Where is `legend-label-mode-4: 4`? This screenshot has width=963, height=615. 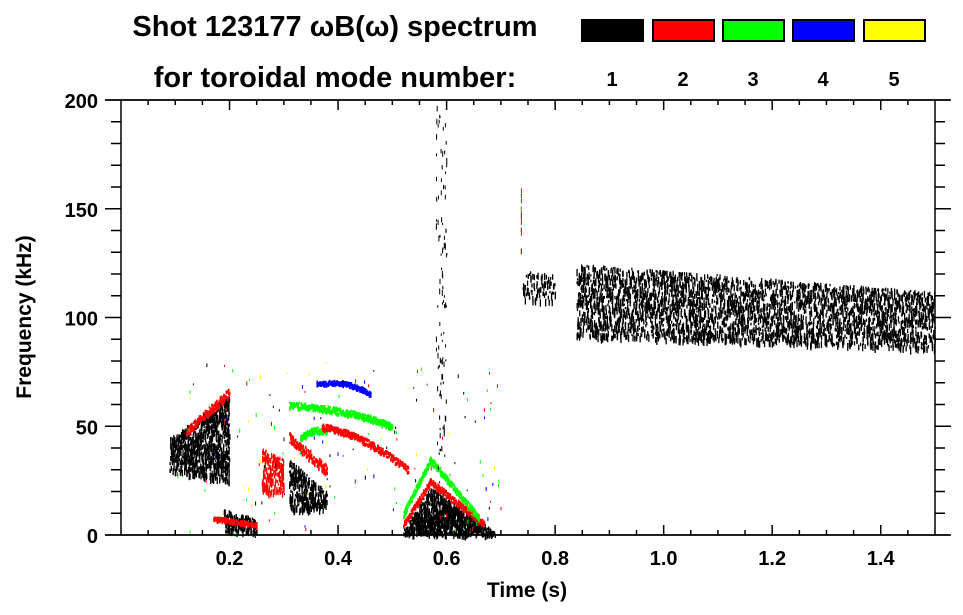
legend-label-mode-4: 4 is located at coordinates (823, 80).